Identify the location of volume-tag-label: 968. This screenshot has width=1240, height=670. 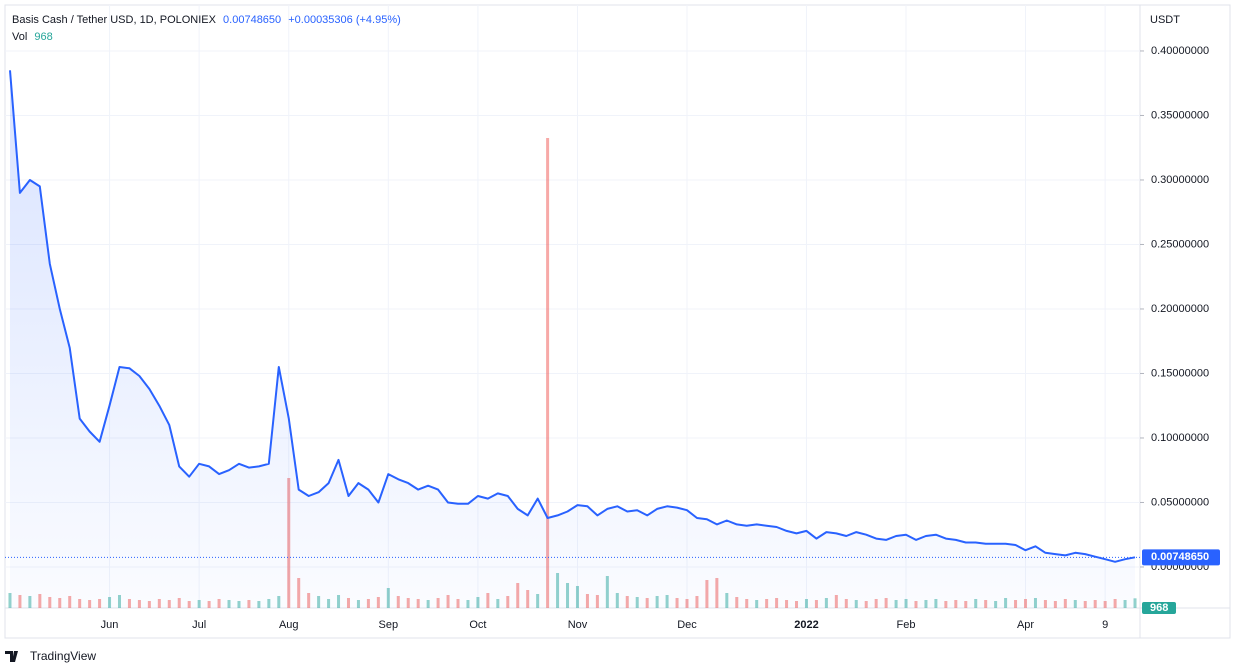
(1159, 608).